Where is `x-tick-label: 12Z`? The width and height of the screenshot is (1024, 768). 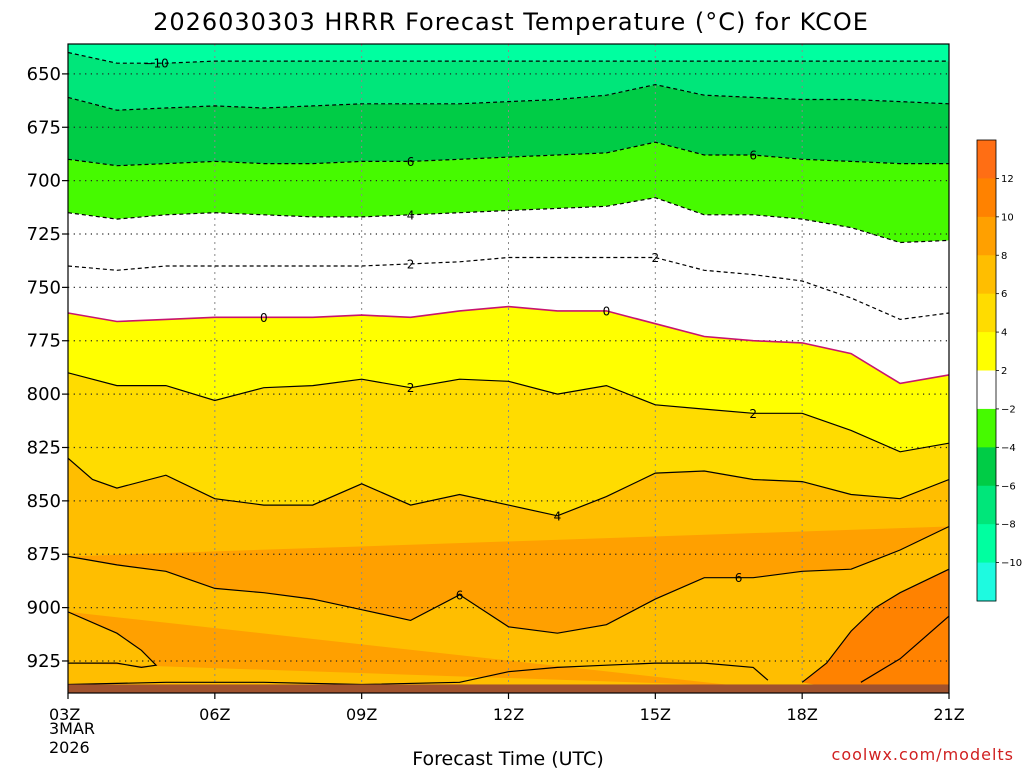
x-tick-label: 12Z is located at coordinates (508, 714).